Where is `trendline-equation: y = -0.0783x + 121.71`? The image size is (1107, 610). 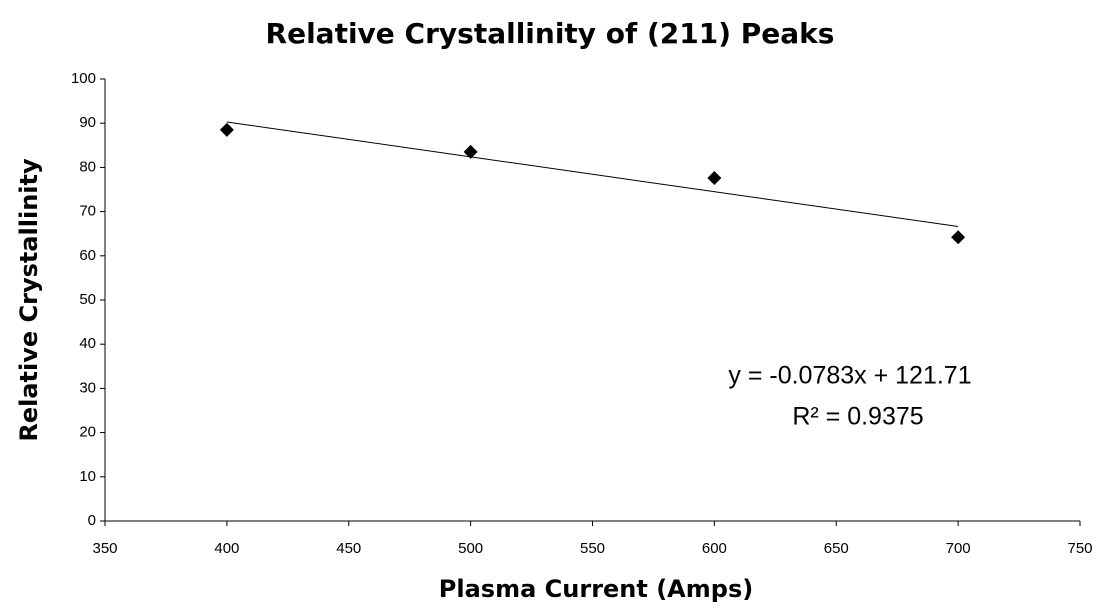 trendline-equation: y = -0.0783x + 121.71 is located at coordinates (849, 376).